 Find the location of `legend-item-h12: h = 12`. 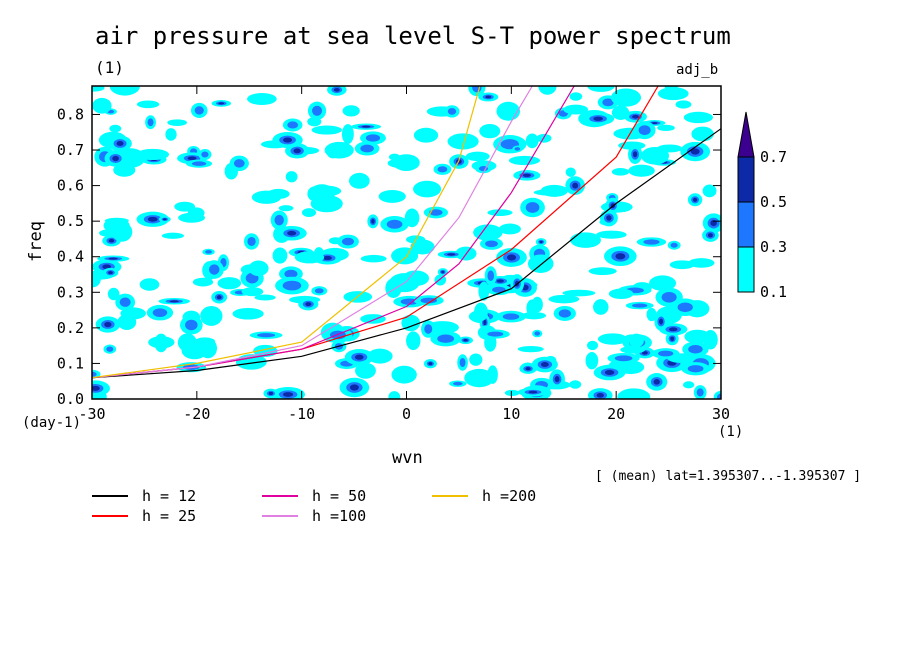

legend-item-h12: h = 12 is located at coordinates (144, 496).